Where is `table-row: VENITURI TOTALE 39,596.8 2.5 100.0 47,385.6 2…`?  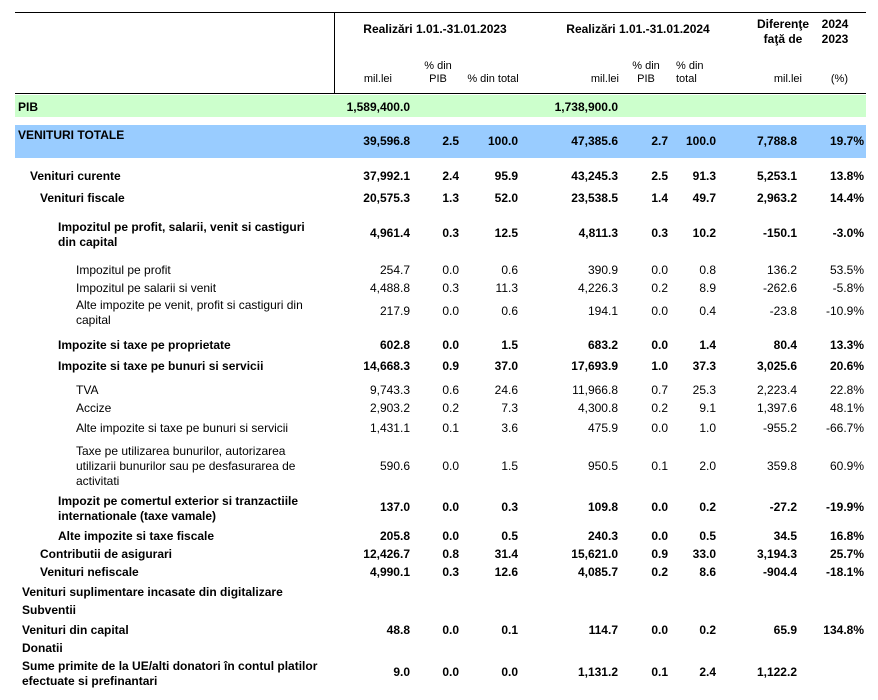 table-row: VENITURI TOTALE 39,596.8 2.5 100.0 47,385.6 2… is located at coordinates (439, 142).